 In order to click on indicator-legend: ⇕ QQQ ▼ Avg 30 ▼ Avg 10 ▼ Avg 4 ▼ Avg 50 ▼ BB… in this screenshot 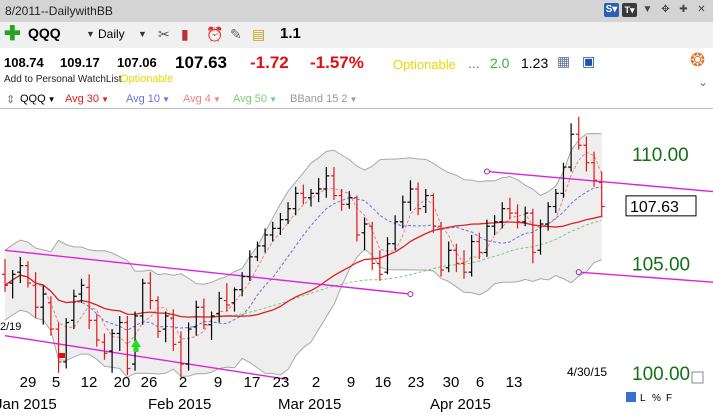, I will do `click(356, 99)`.